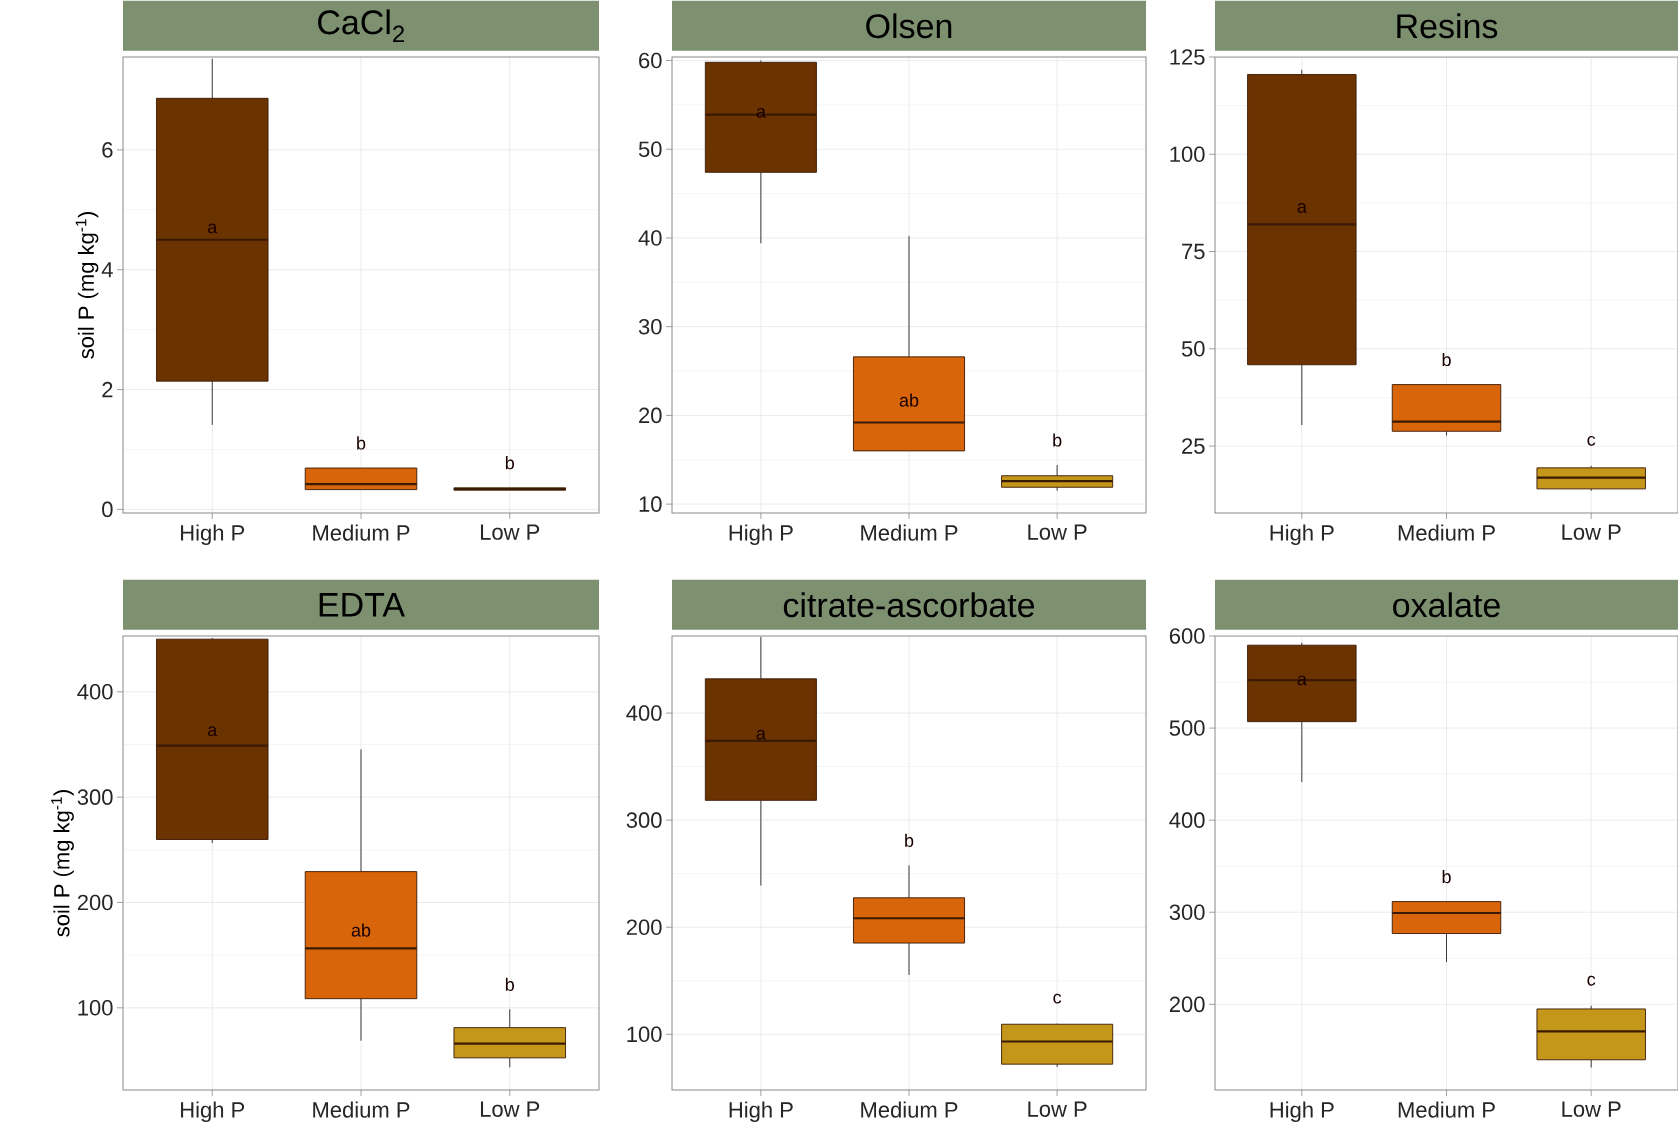 Image resolution: width=1678 pixels, height=1134 pixels. I want to click on y-tick-label: 30, so click(650, 326).